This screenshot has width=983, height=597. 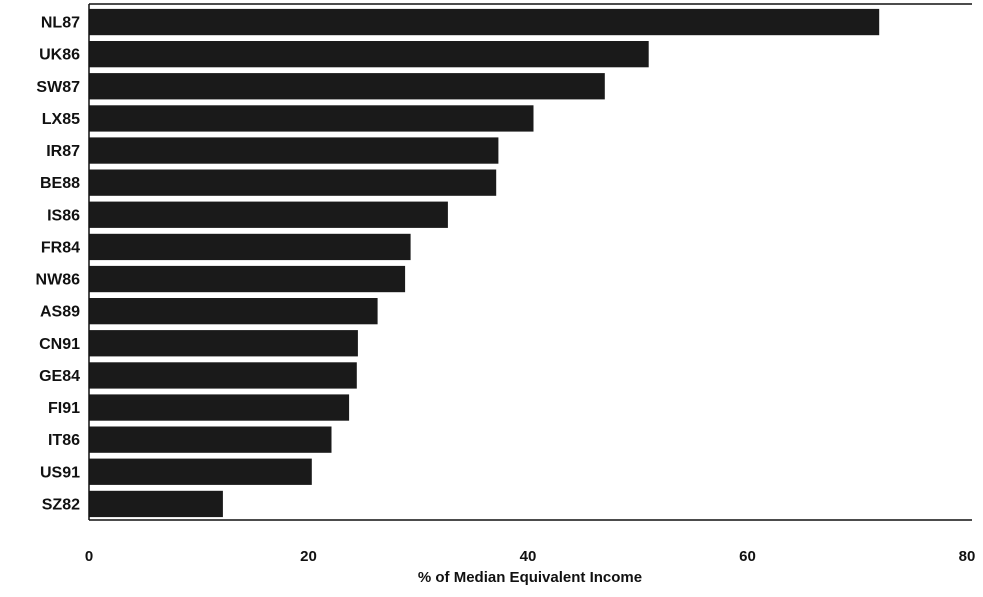 I want to click on category-label: GE84, so click(x=59, y=376).